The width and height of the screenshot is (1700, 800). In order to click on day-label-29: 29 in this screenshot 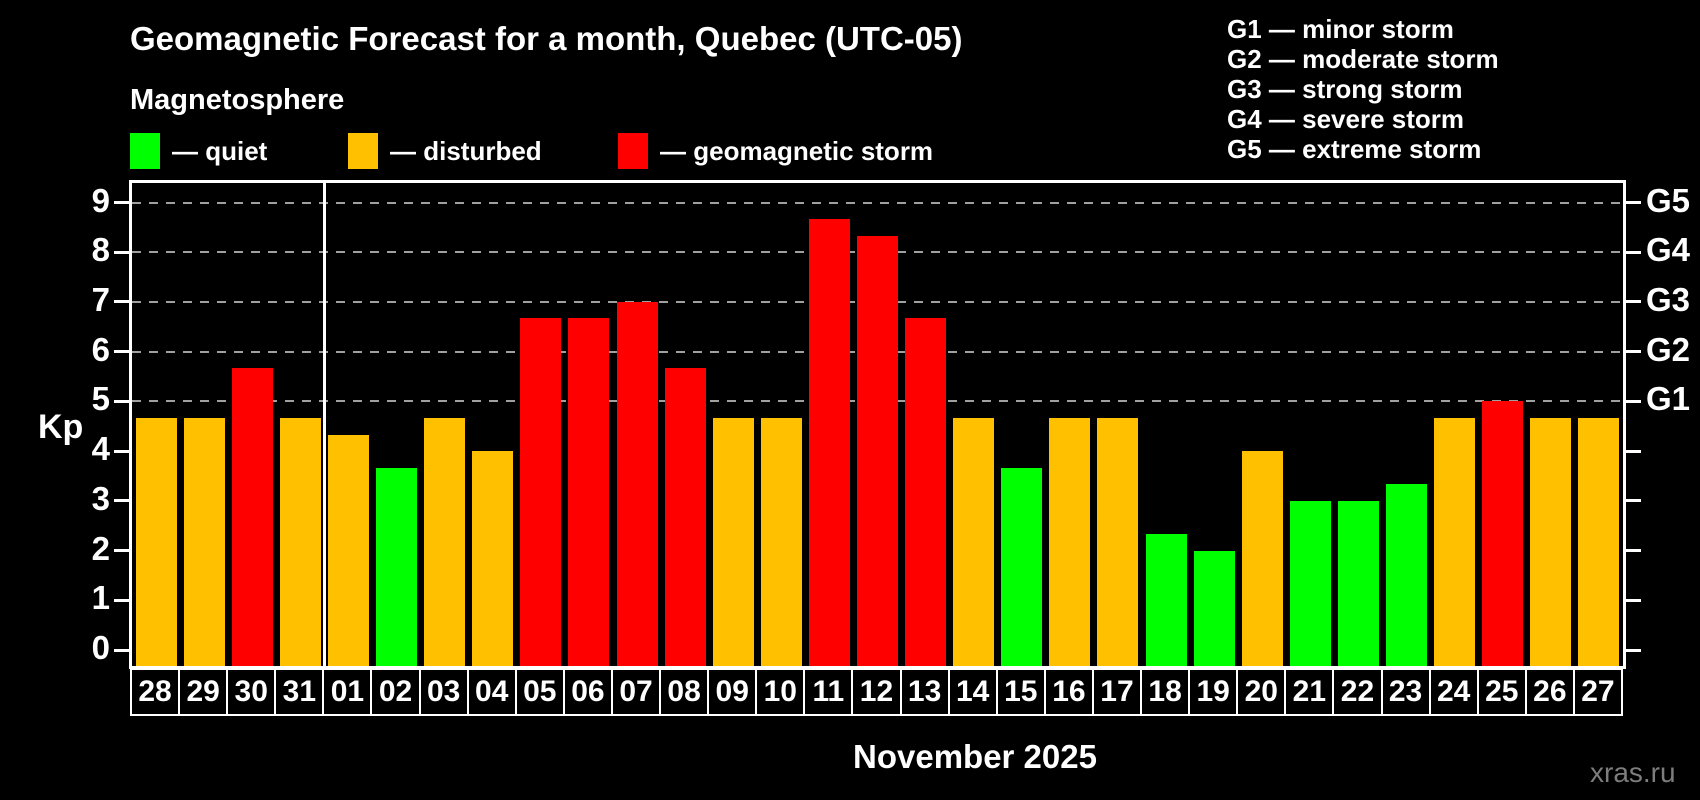, I will do `click(203, 692)`.